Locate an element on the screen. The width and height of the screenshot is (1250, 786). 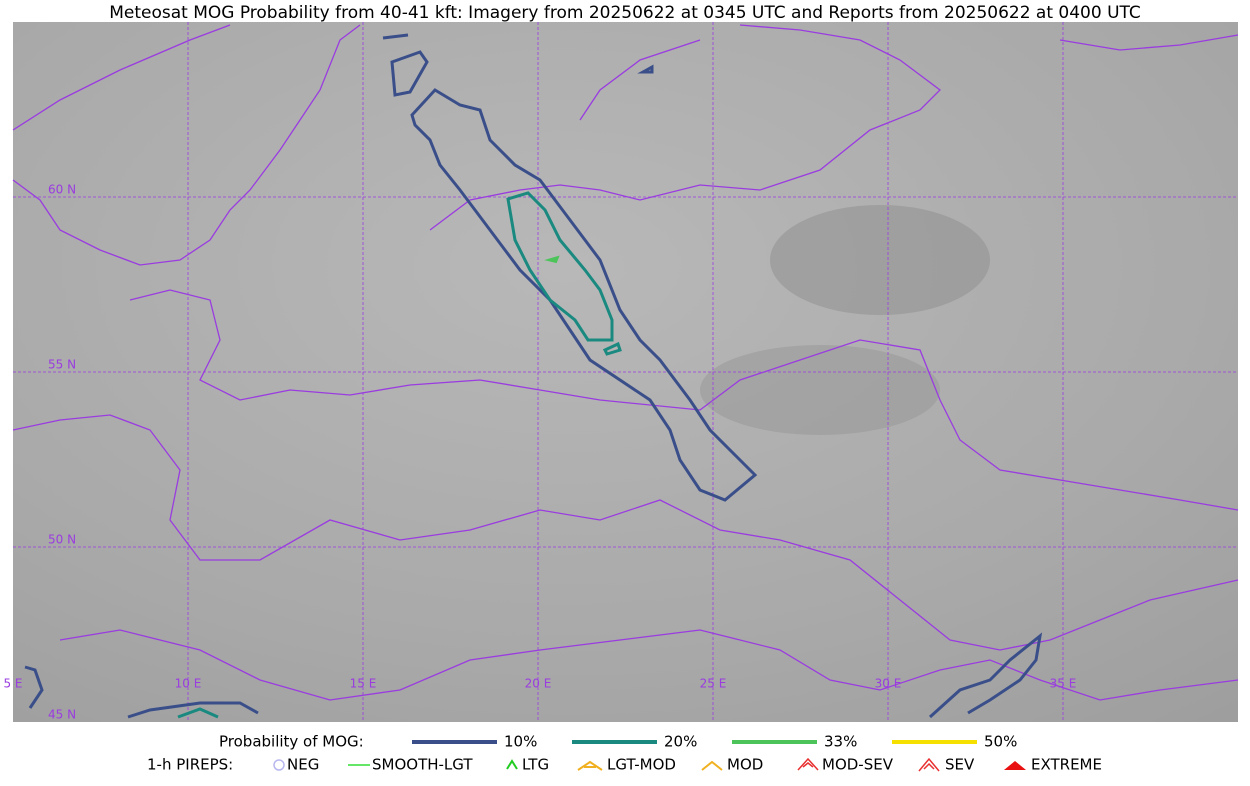
legend-heading: 1-h PIREPS: is located at coordinates (190, 765).